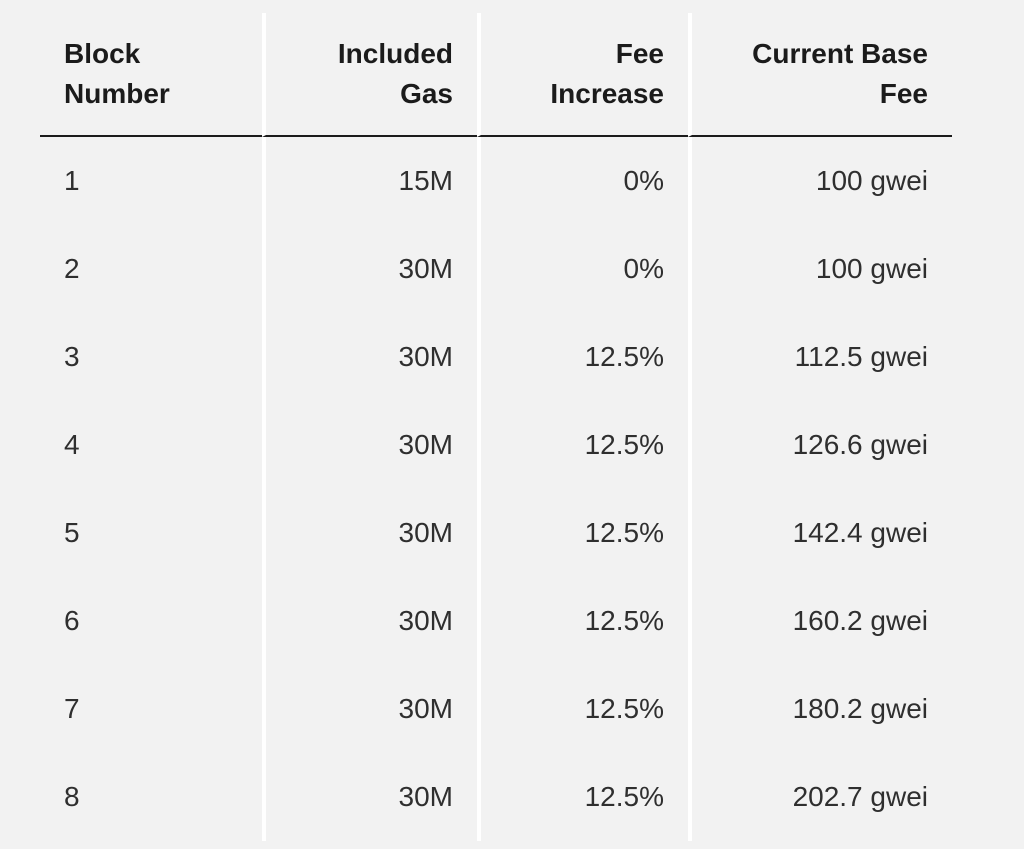 This screenshot has height=849, width=1024. Describe the element at coordinates (820, 445) in the screenshot. I see `cell-current-base-fee: 126.6 gwei` at that location.